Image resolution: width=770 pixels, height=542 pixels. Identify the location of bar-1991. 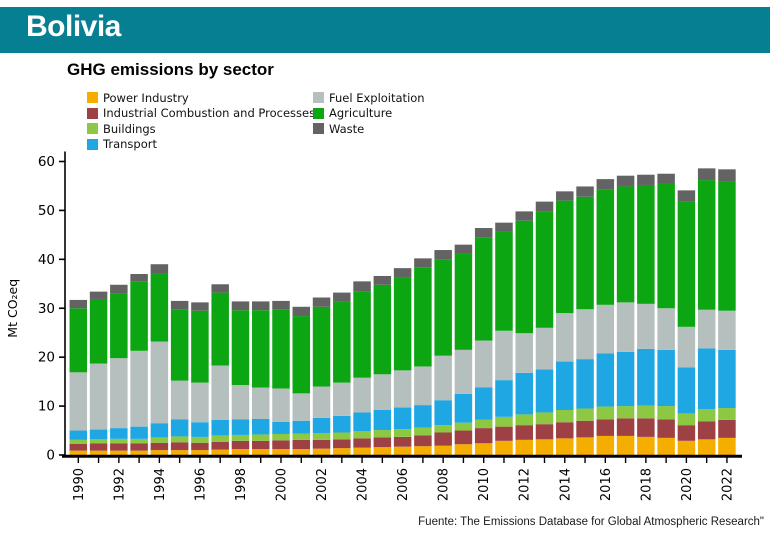
(98, 373).